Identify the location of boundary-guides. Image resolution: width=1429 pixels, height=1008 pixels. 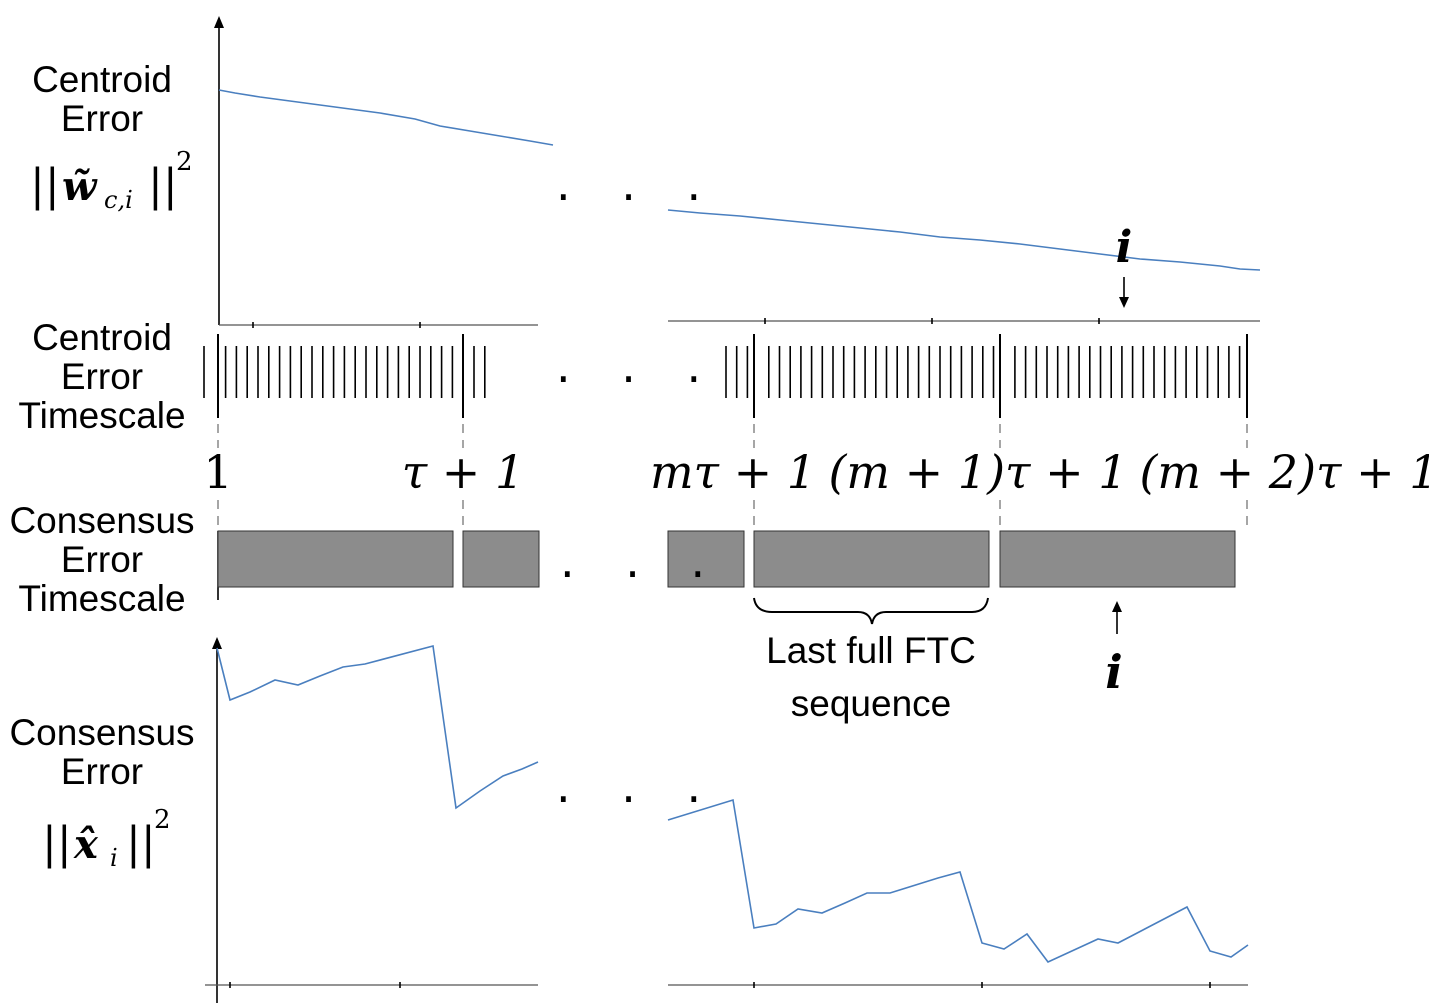
(732, 476).